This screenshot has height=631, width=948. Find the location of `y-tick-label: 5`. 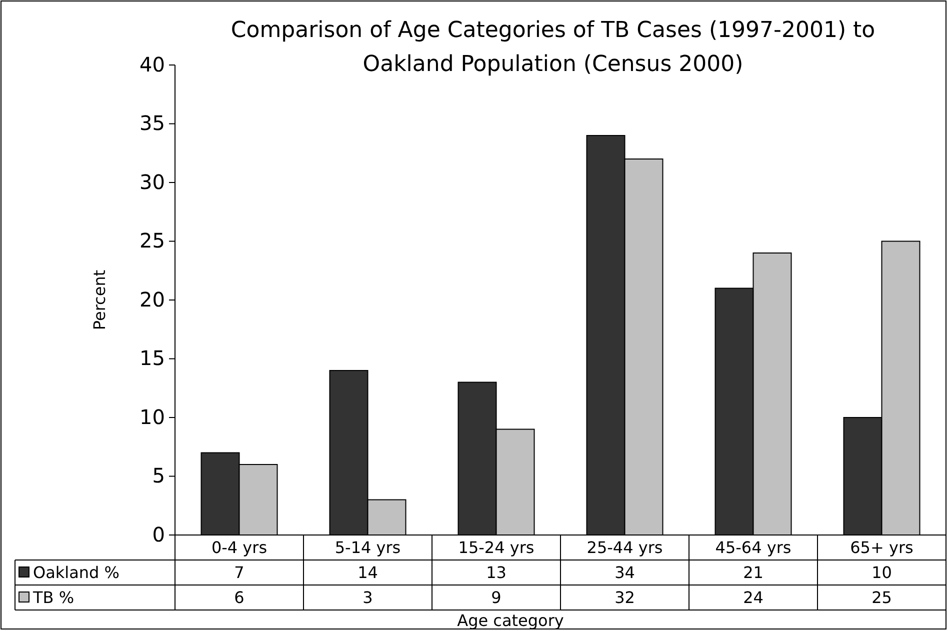

y-tick-label: 5 is located at coordinates (158, 476).